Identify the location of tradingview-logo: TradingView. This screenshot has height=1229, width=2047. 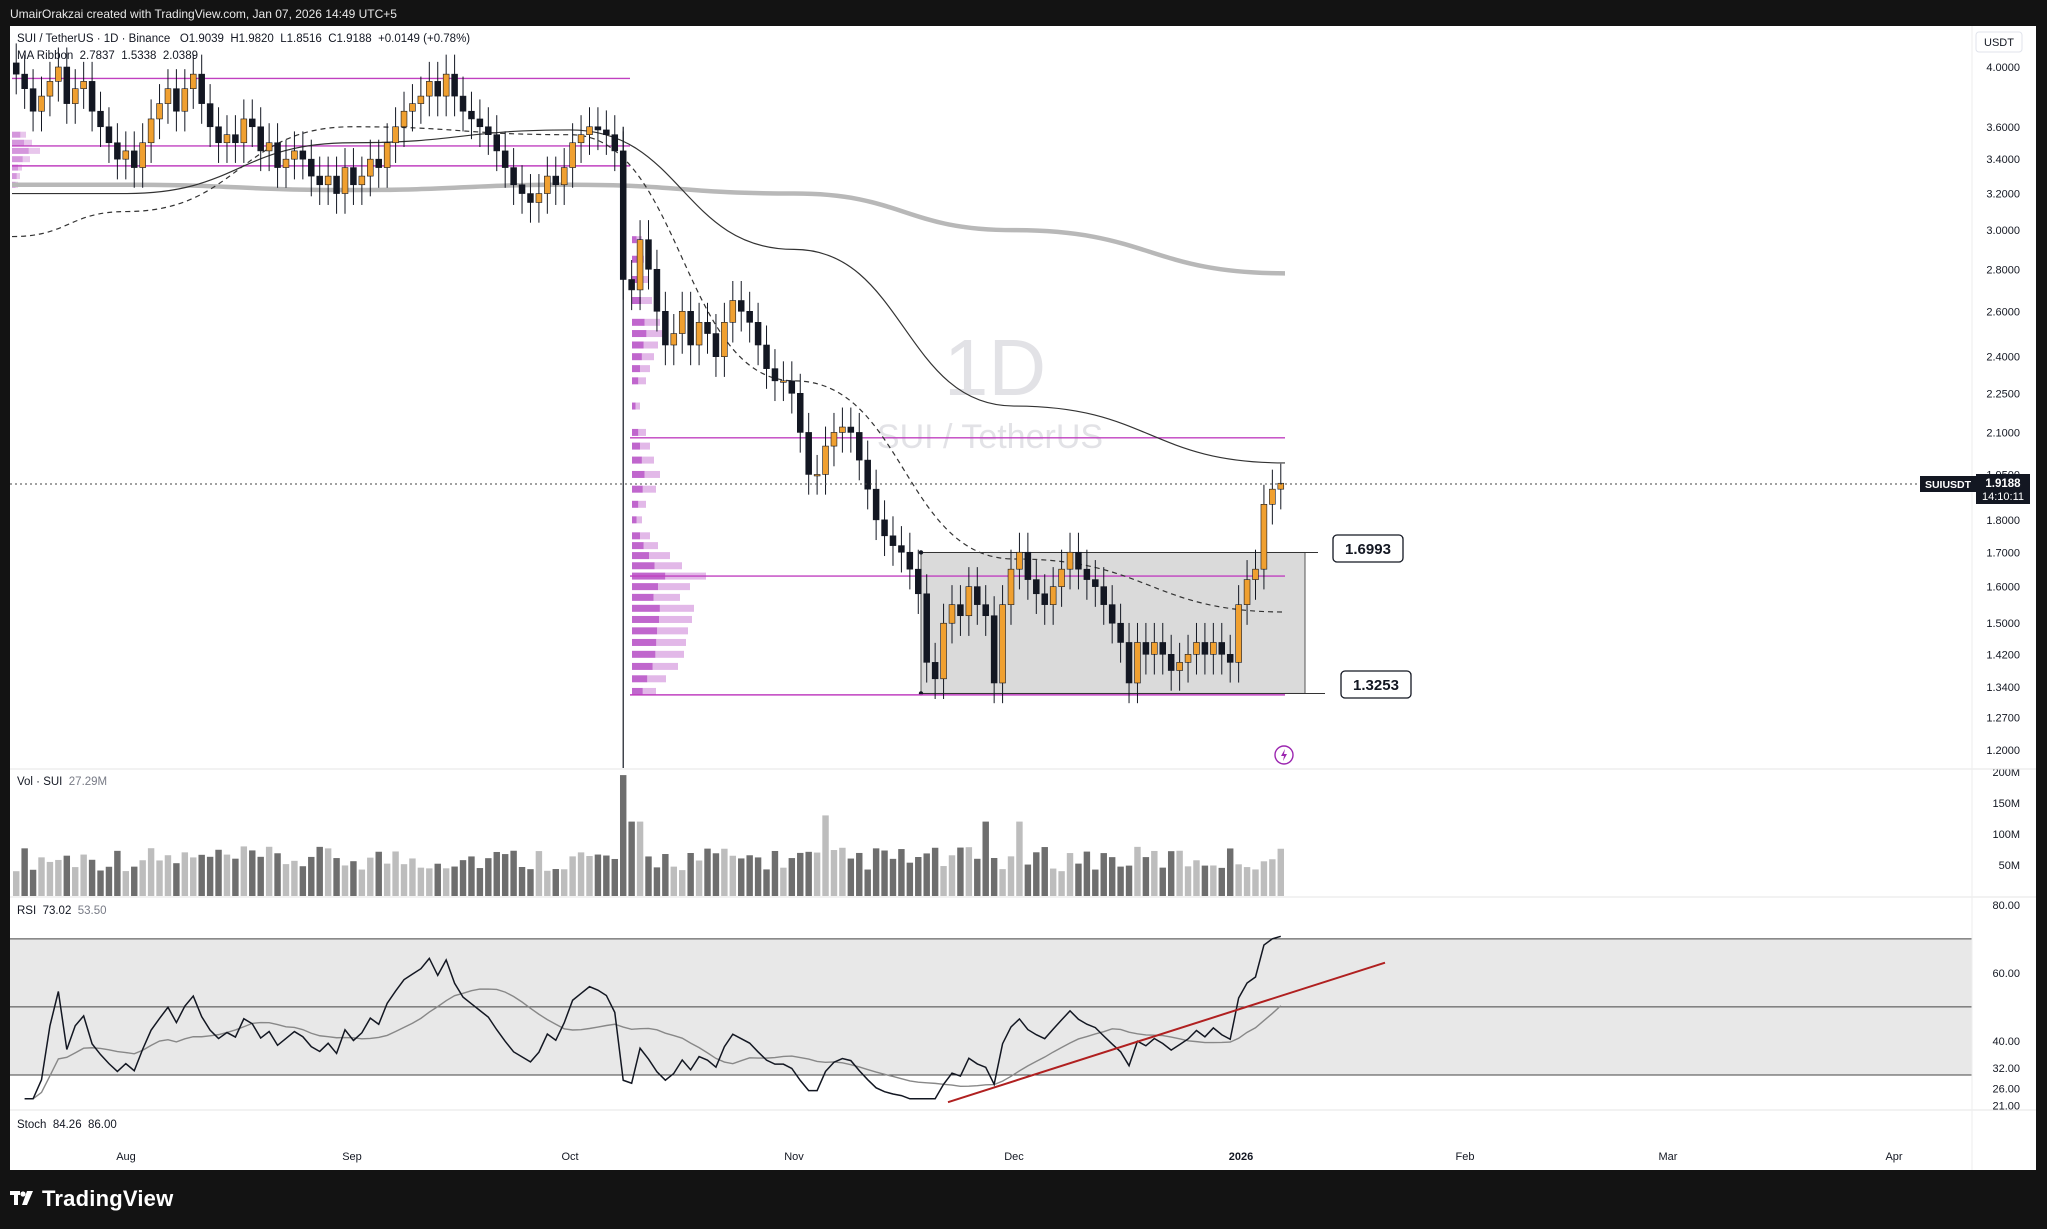
(91, 1199).